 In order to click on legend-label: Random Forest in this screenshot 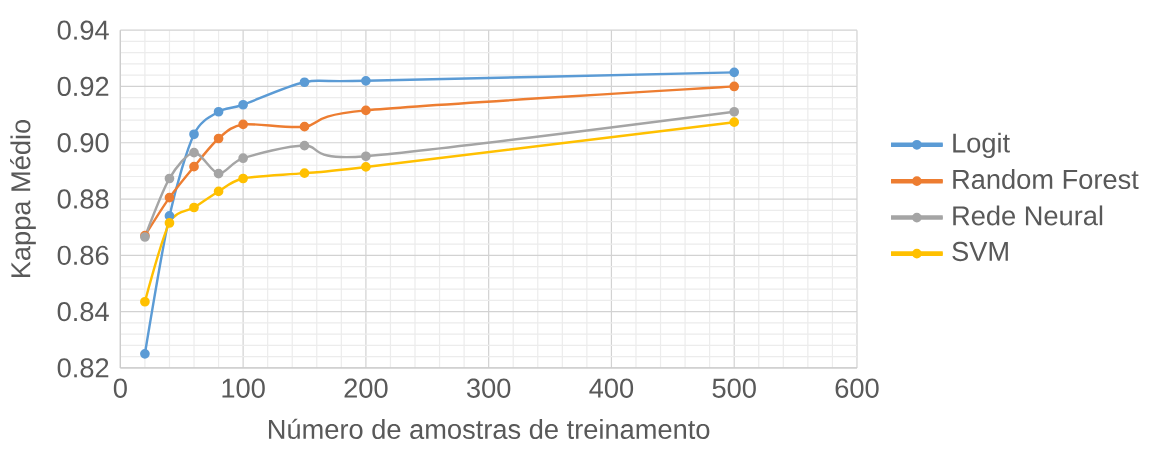, I will do `click(1046, 179)`.